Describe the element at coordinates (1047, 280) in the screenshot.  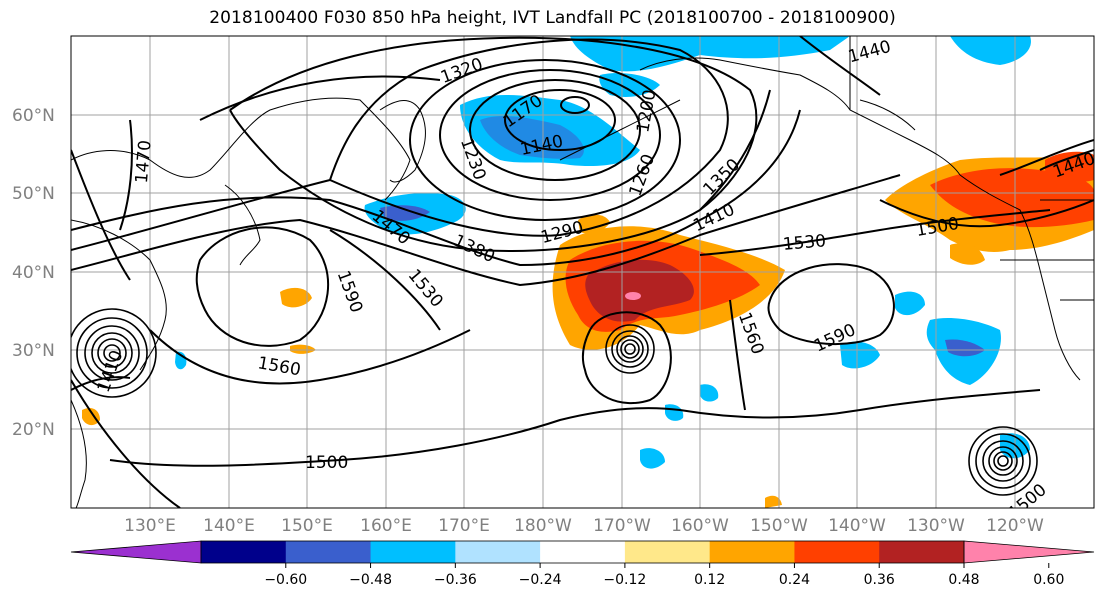
I see `coast-na-interior` at that location.